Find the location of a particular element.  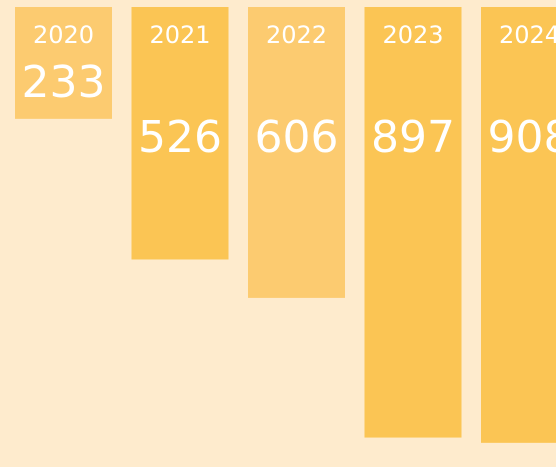

year-label: 2022 is located at coordinates (296, 35).